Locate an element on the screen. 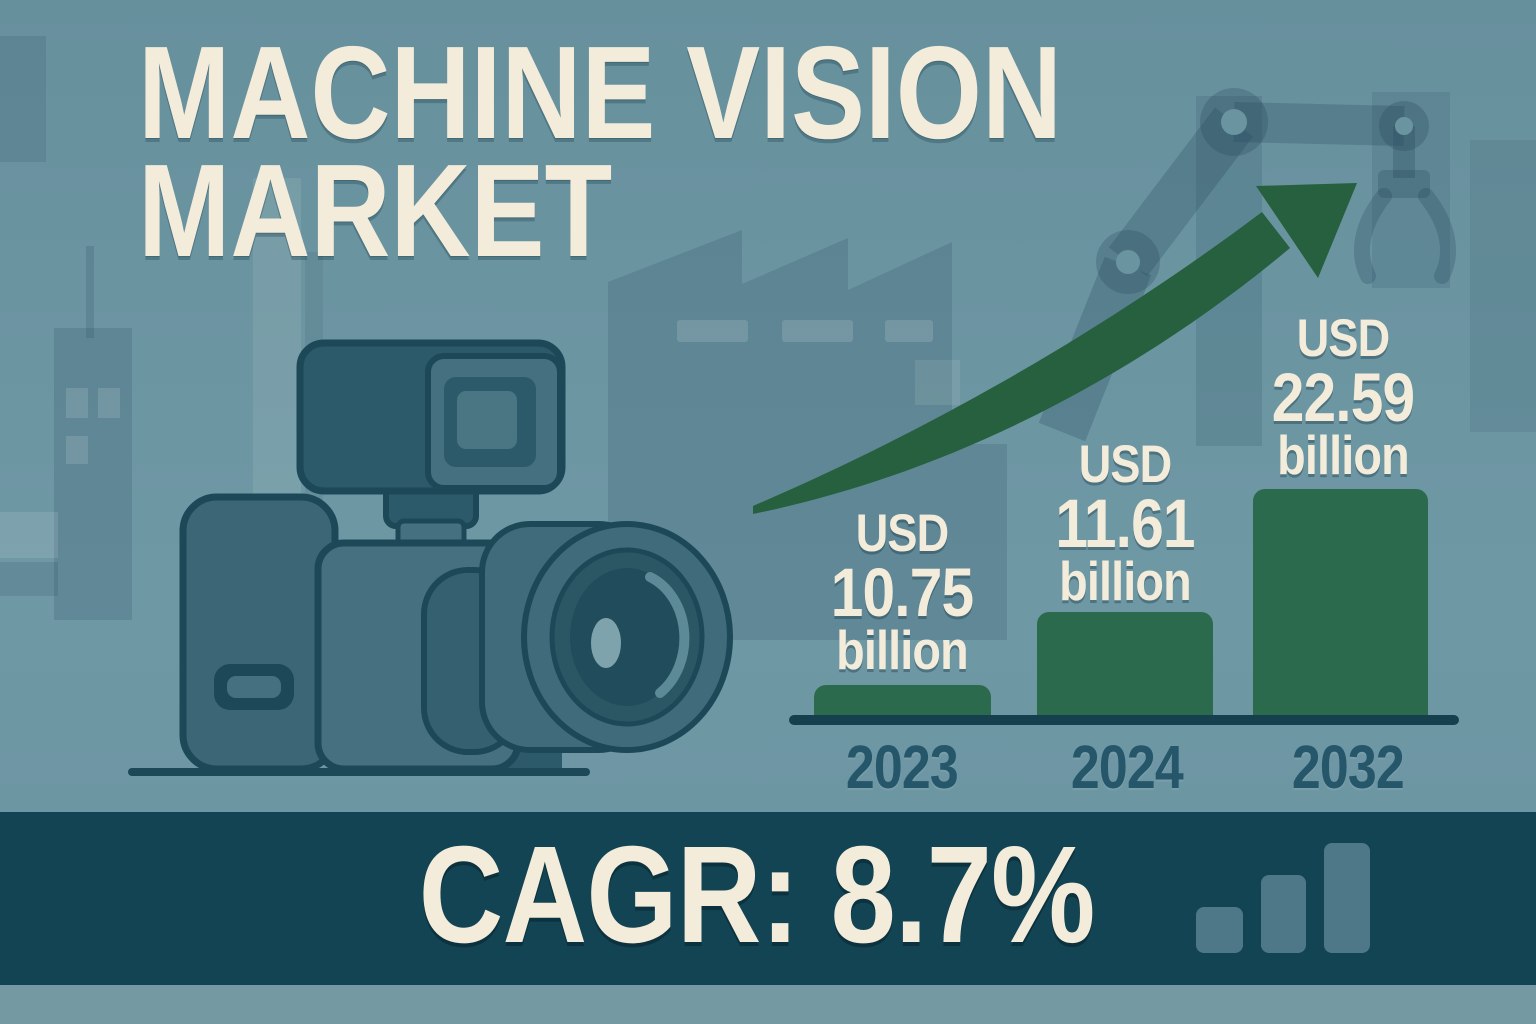  x-tick-2023: 2023 is located at coordinates (902, 767).